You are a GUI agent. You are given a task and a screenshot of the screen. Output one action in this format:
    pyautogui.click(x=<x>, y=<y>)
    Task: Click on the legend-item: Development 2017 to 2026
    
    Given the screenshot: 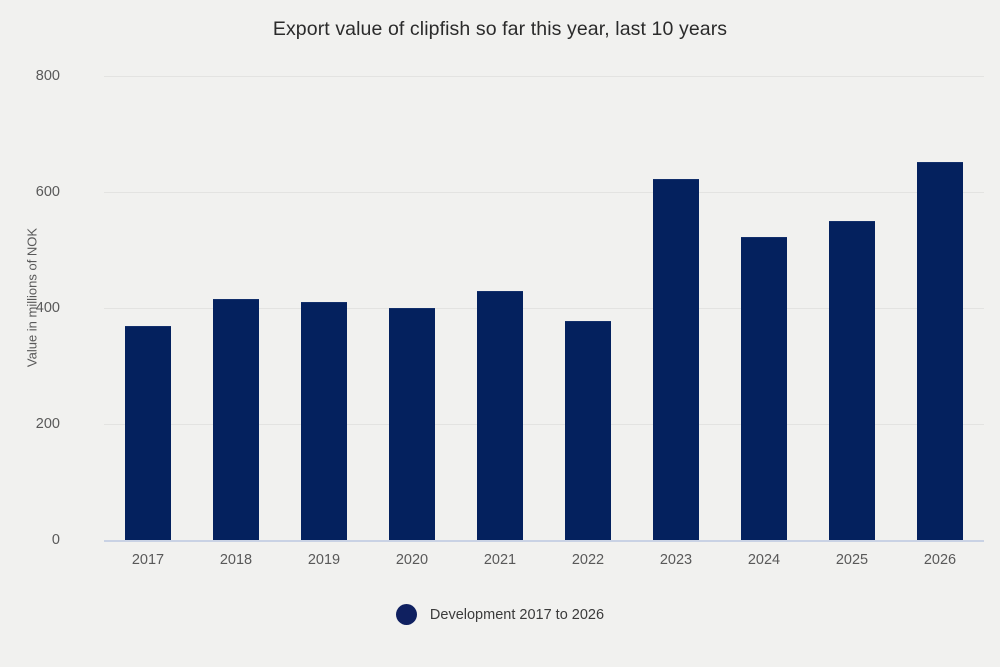 What is the action you would take?
    pyautogui.click(x=500, y=614)
    